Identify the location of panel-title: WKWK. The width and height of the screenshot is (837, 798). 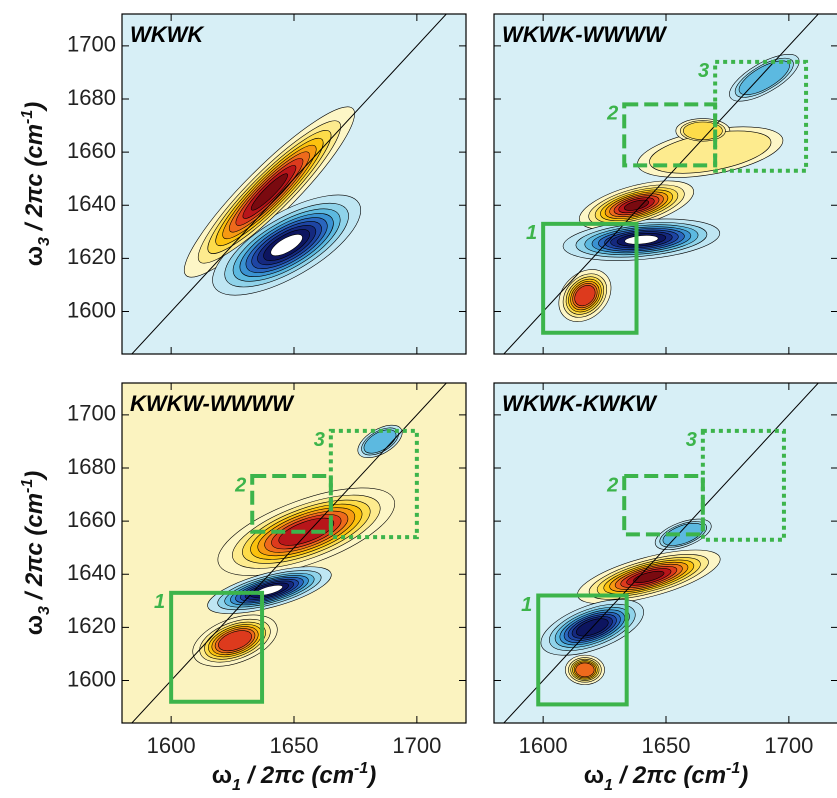
(167, 34).